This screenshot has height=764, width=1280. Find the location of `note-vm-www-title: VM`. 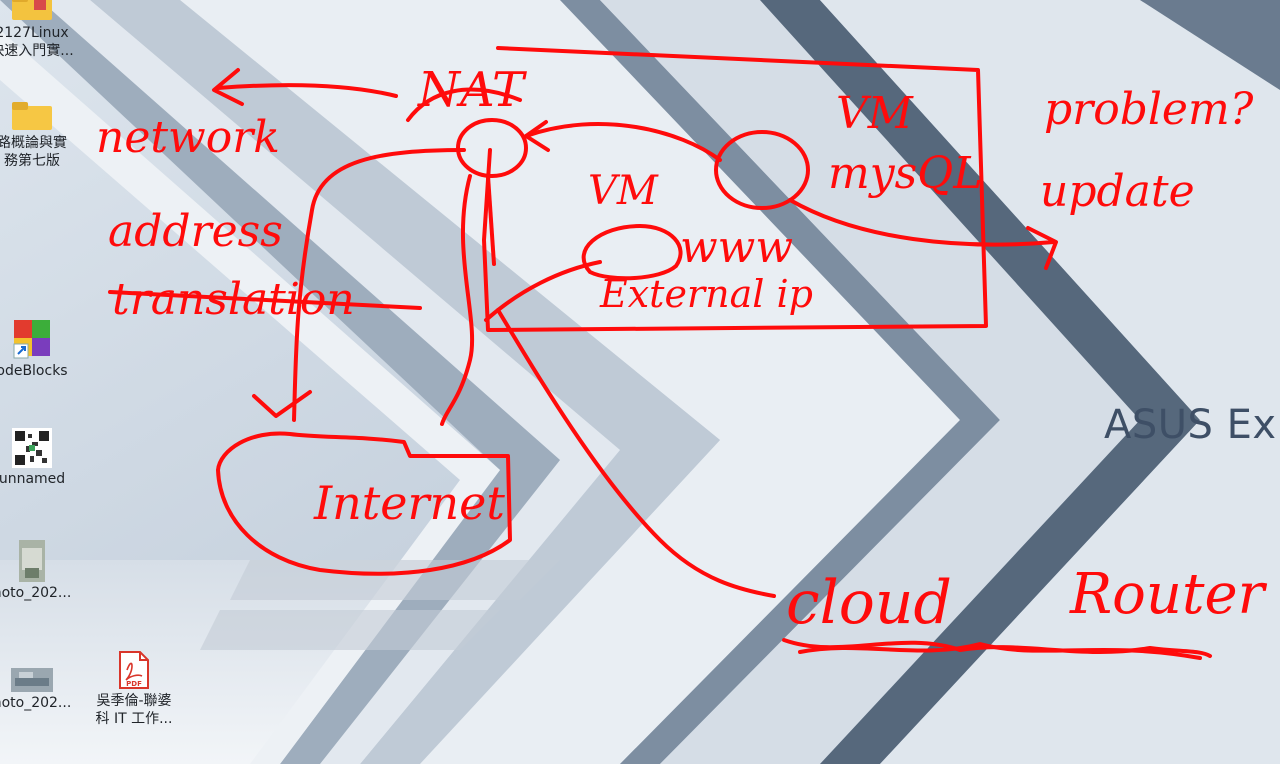

note-vm-www-title: VM is located at coordinates (623, 191).